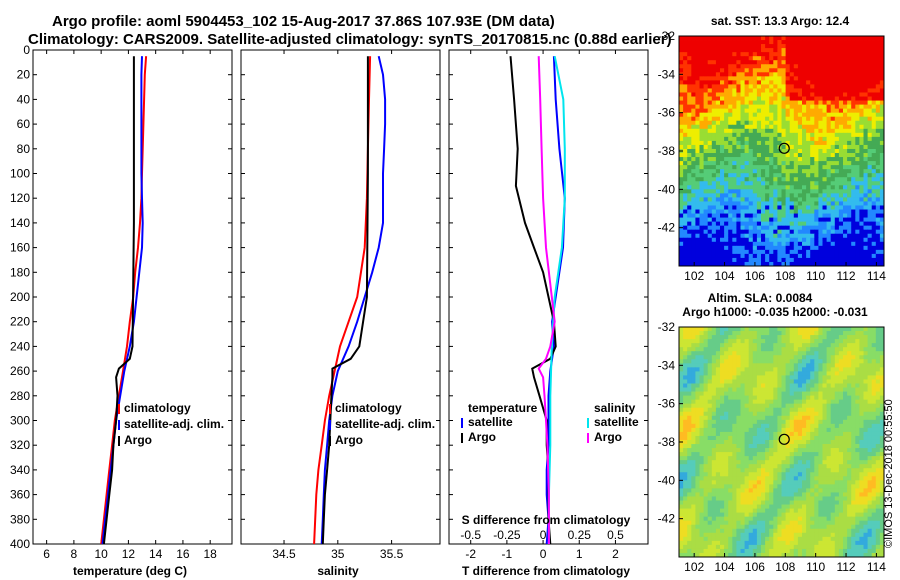 This screenshot has height=580, width=900. Describe the element at coordinates (608, 437) in the screenshot. I see `diff-legend-sal-argo-label: Argo` at that location.